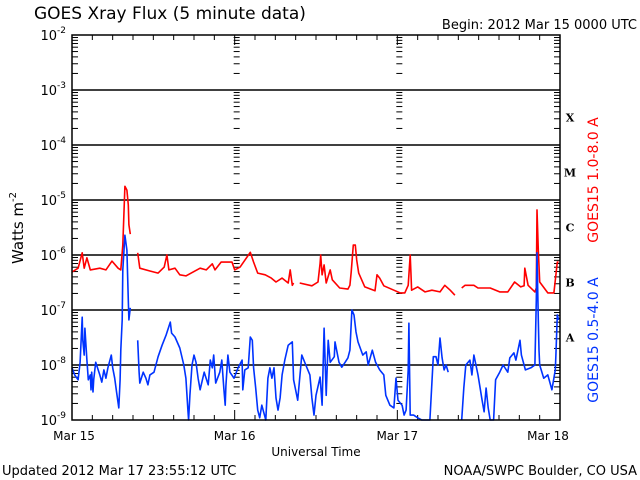 The image size is (640, 480). Describe the element at coordinates (61, 251) in the screenshot. I see `y-tick-exponent: -6` at that location.